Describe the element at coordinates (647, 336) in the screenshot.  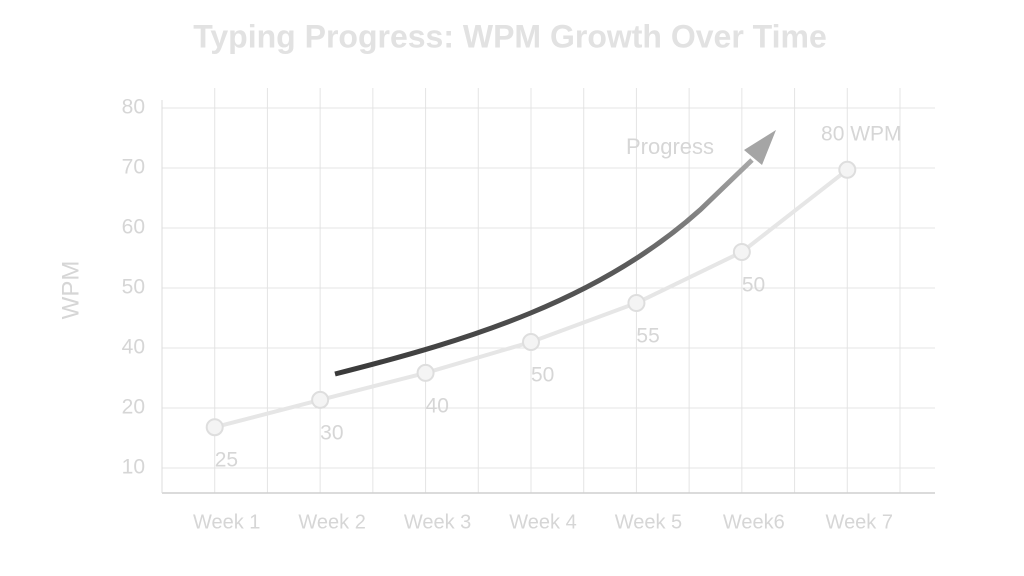
I see `annotation: 55` at that location.